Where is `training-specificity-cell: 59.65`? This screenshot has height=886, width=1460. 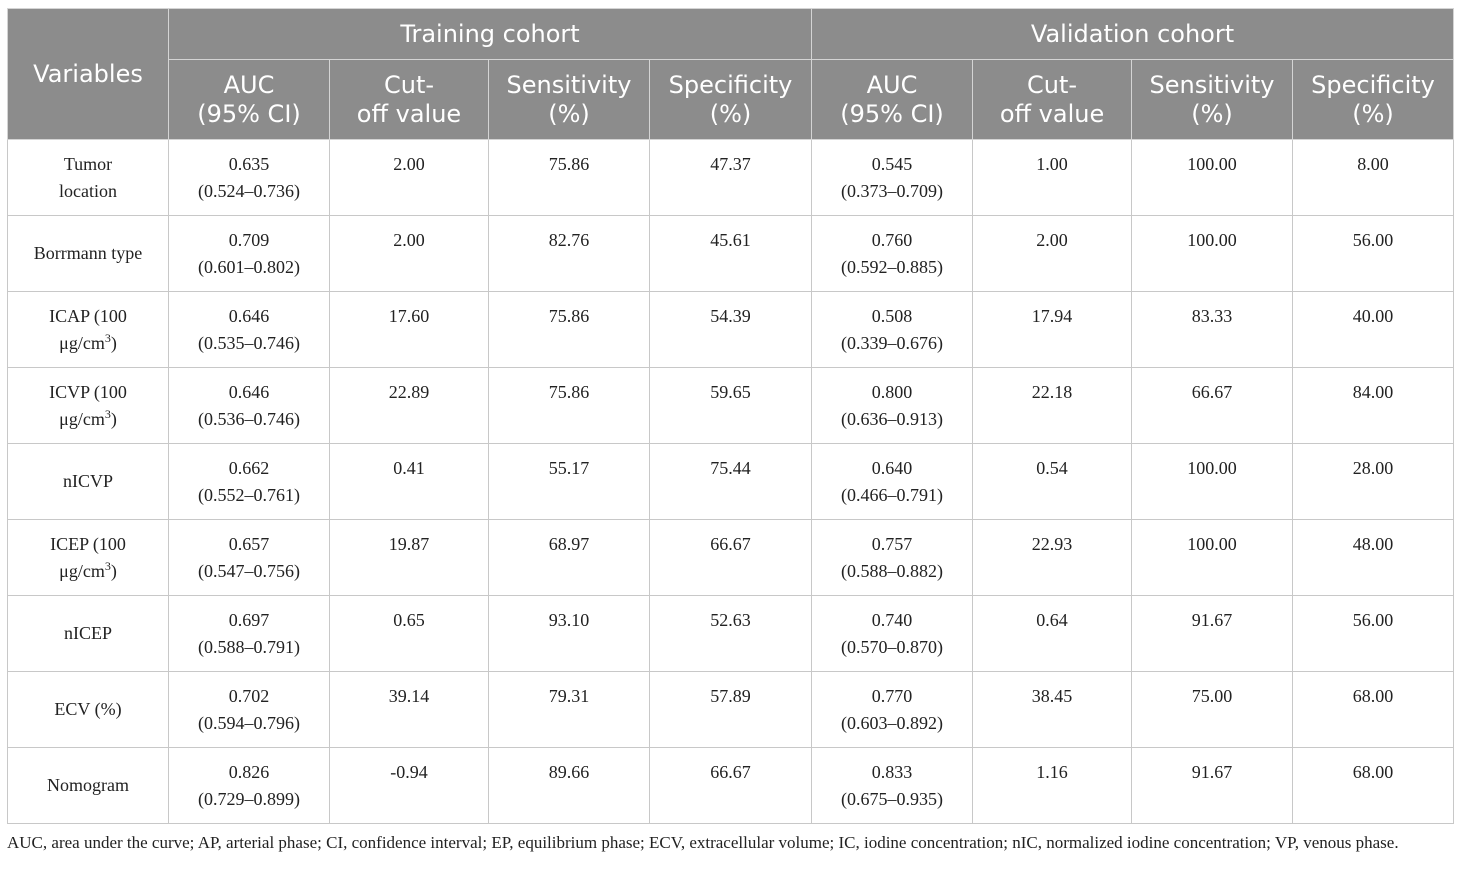
training-specificity-cell: 59.65 is located at coordinates (730, 405).